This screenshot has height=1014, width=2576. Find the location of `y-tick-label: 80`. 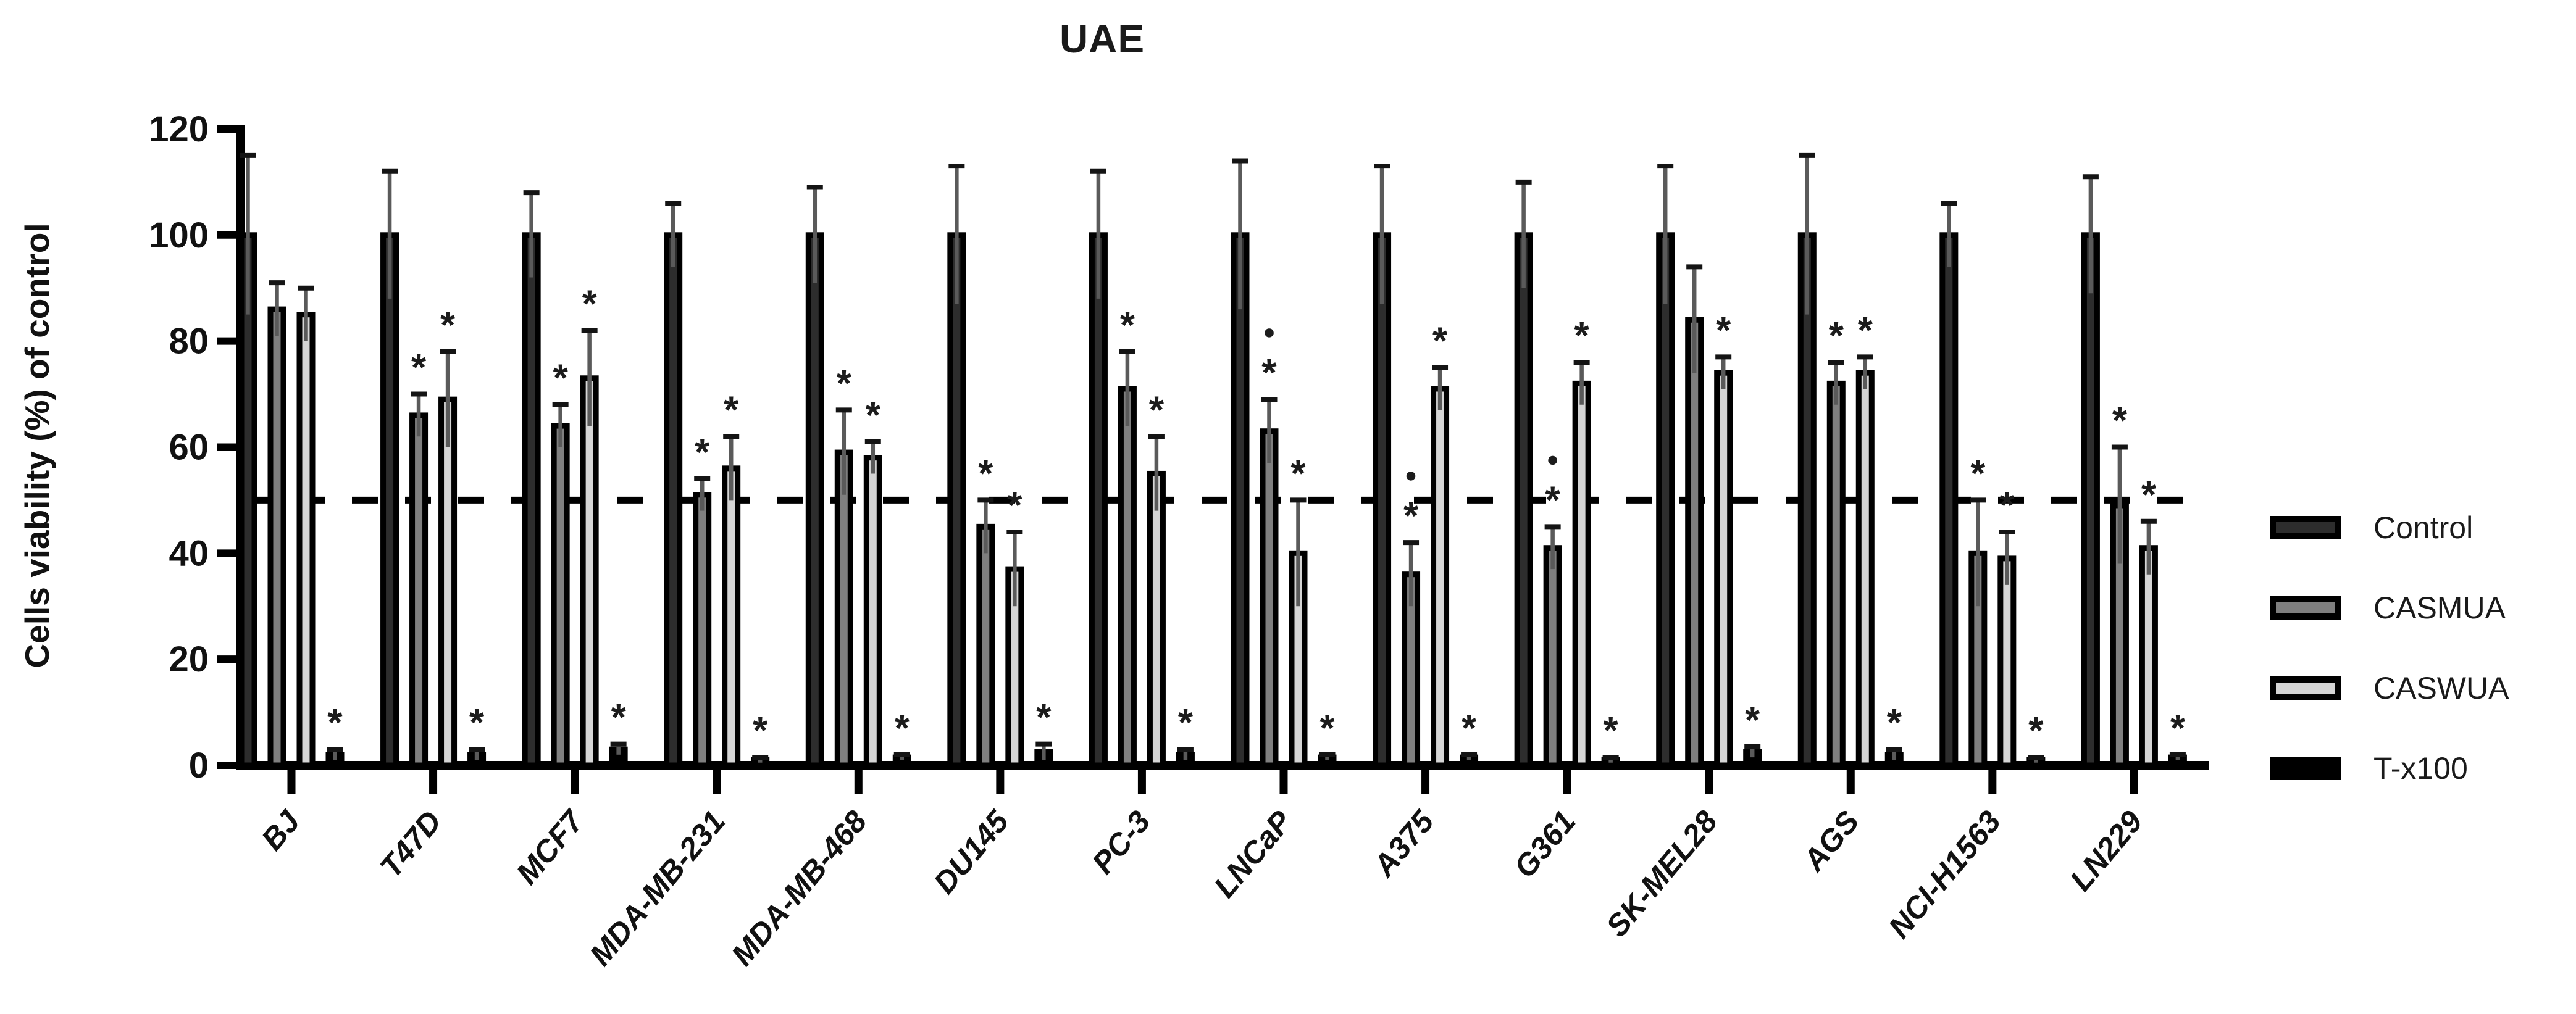

y-tick-label: 80 is located at coordinates (189, 342).